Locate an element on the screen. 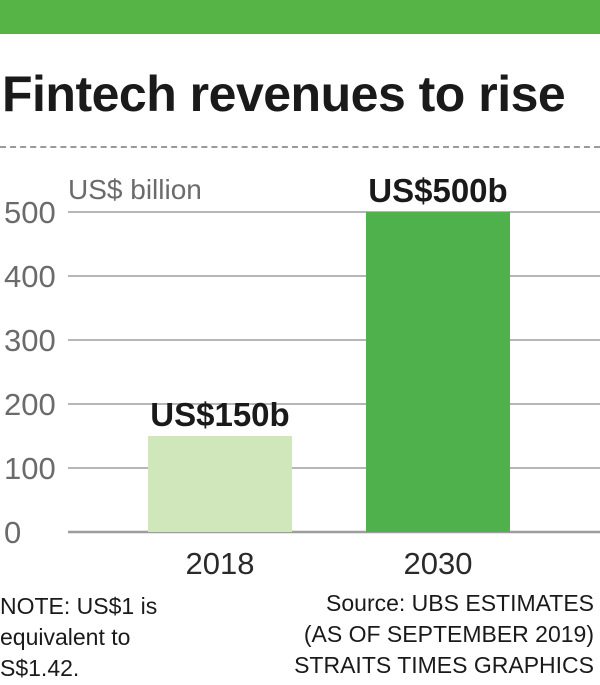 This screenshot has height=685, width=600. note-line: NOTE: US$1 is is located at coordinates (79, 606).